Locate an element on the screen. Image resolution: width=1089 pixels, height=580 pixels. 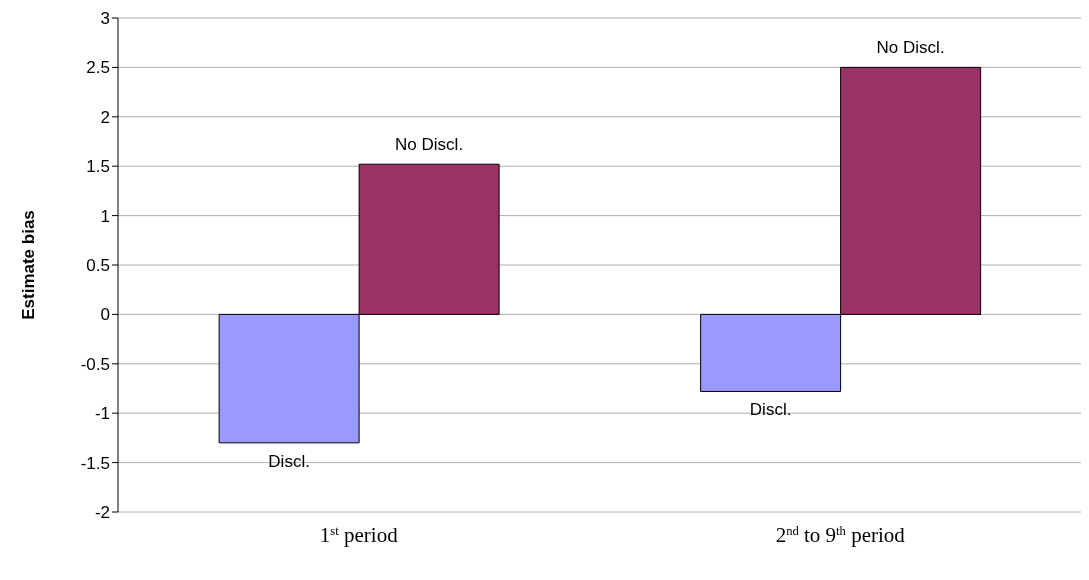
series-label: No Discl. is located at coordinates (429, 145).